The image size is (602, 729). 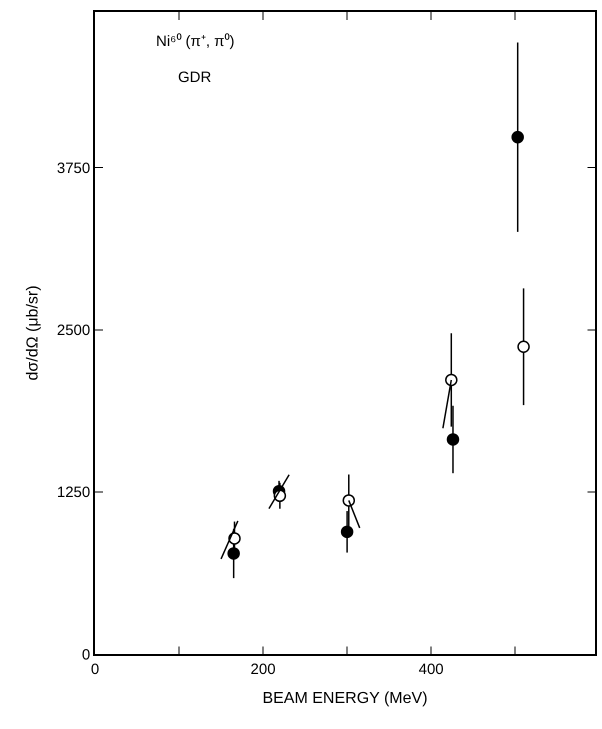 I want to click on y-tick-label: 1250, so click(x=73, y=493).